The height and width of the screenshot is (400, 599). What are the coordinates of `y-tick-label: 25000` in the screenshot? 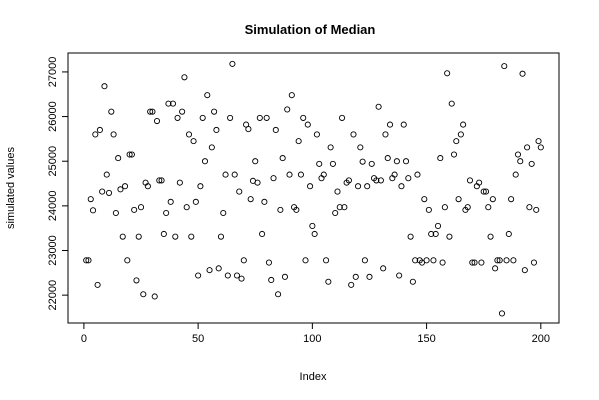 It's located at (53, 161).